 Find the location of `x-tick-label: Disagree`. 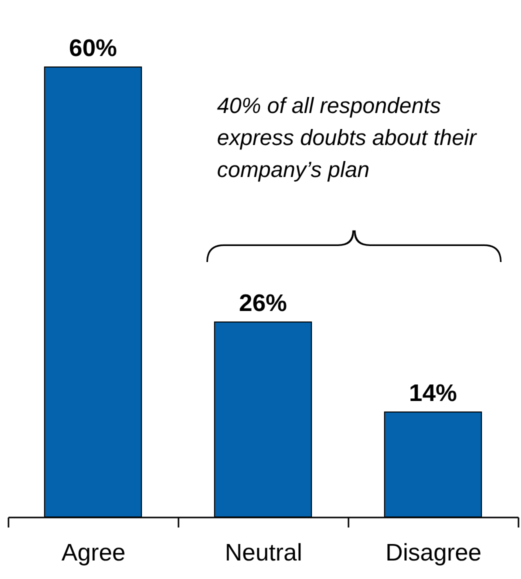

x-tick-label: Disagree is located at coordinates (433, 553).